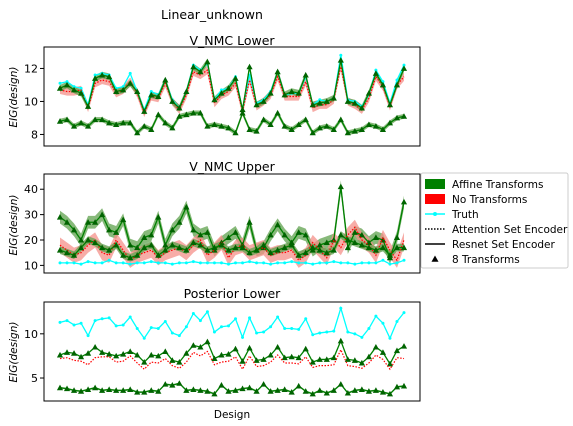  Describe the element at coordinates (31, 68) in the screenshot. I see `y-tick-label: 12` at that location.